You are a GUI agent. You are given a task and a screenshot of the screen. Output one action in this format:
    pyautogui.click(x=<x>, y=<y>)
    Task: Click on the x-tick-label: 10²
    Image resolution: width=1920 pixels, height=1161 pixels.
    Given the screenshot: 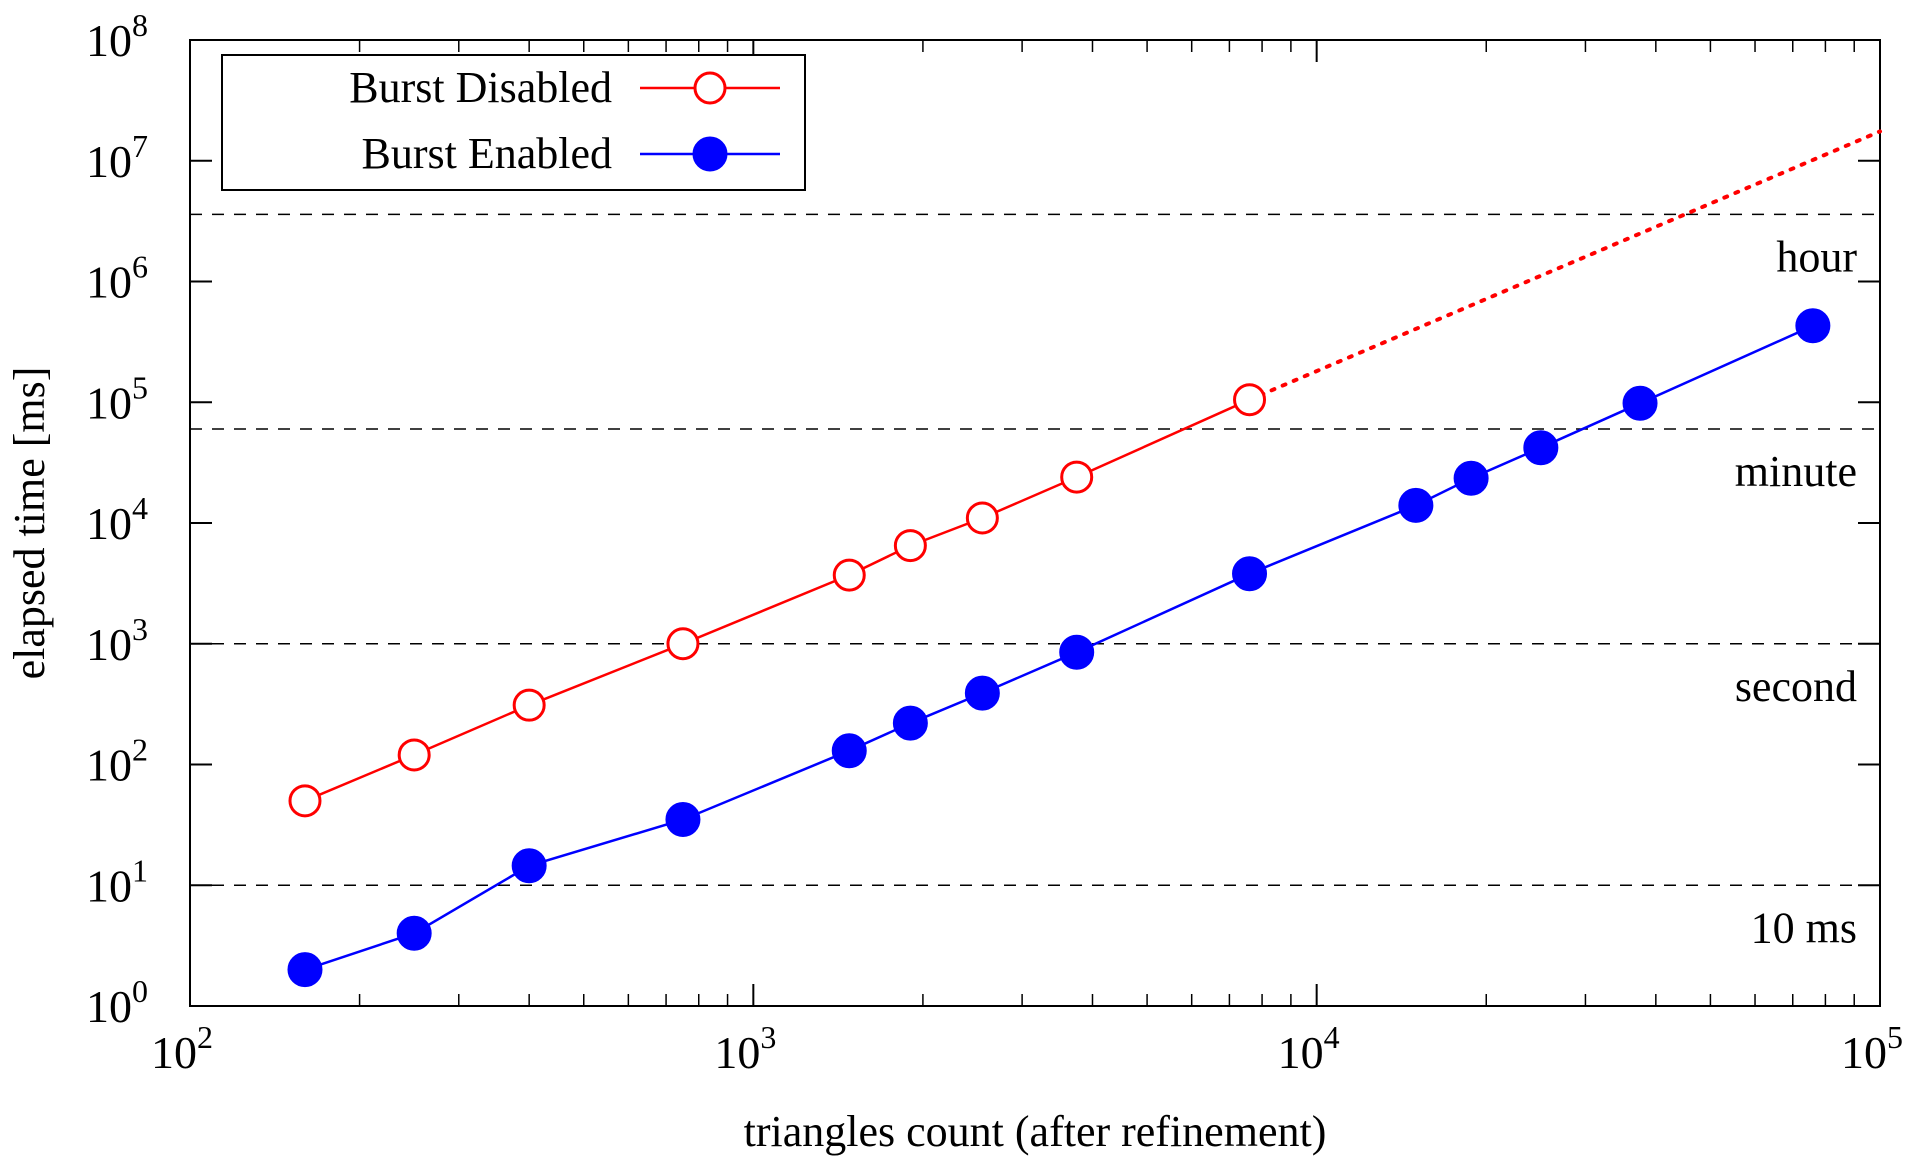 What is the action you would take?
    pyautogui.click(x=182, y=1048)
    